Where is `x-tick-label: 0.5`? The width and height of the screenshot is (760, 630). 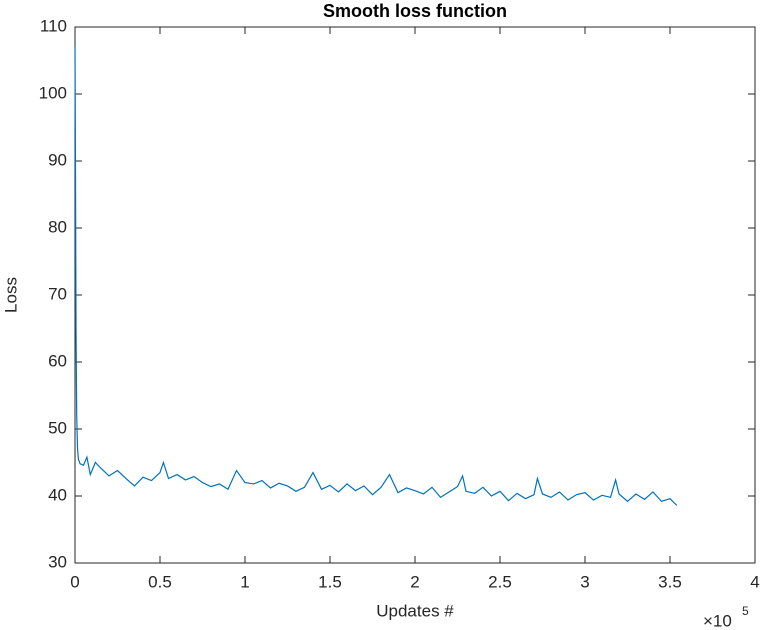
x-tick-label: 0.5 is located at coordinates (160, 581).